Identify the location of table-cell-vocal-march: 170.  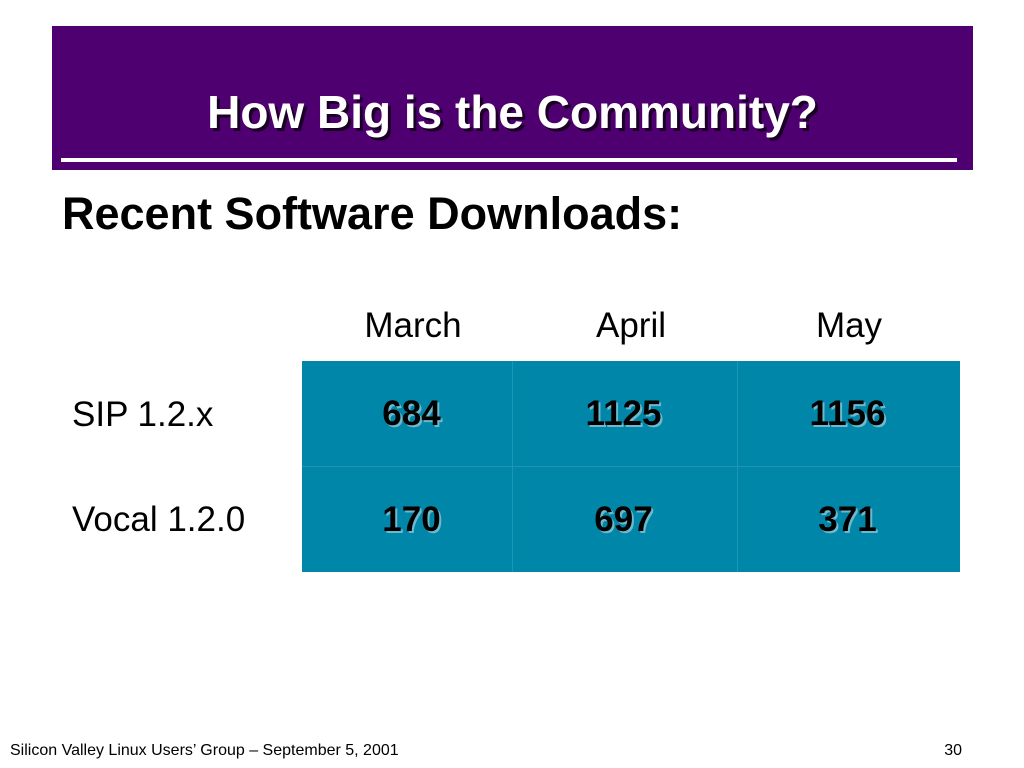
(411, 519).